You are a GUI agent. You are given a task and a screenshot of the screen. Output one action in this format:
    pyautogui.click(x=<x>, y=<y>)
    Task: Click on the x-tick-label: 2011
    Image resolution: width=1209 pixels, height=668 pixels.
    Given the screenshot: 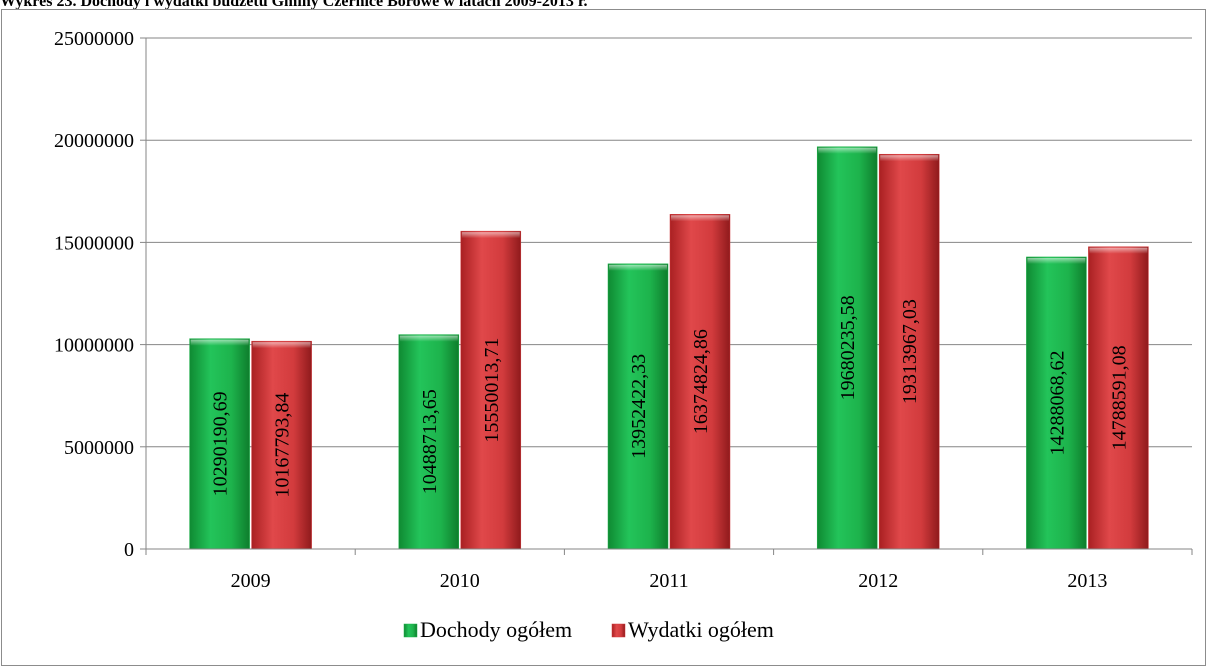 What is the action you would take?
    pyautogui.click(x=668, y=581)
    